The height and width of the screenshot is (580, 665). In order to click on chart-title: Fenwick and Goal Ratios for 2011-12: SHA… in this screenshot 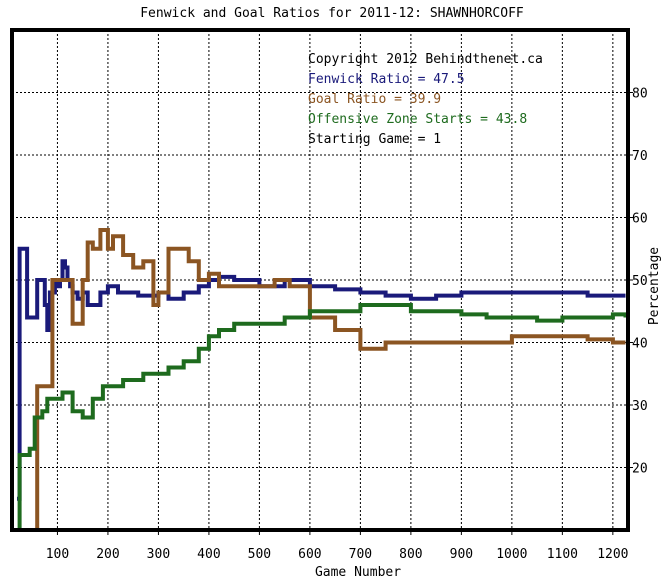, I will do `click(332, 13)`.